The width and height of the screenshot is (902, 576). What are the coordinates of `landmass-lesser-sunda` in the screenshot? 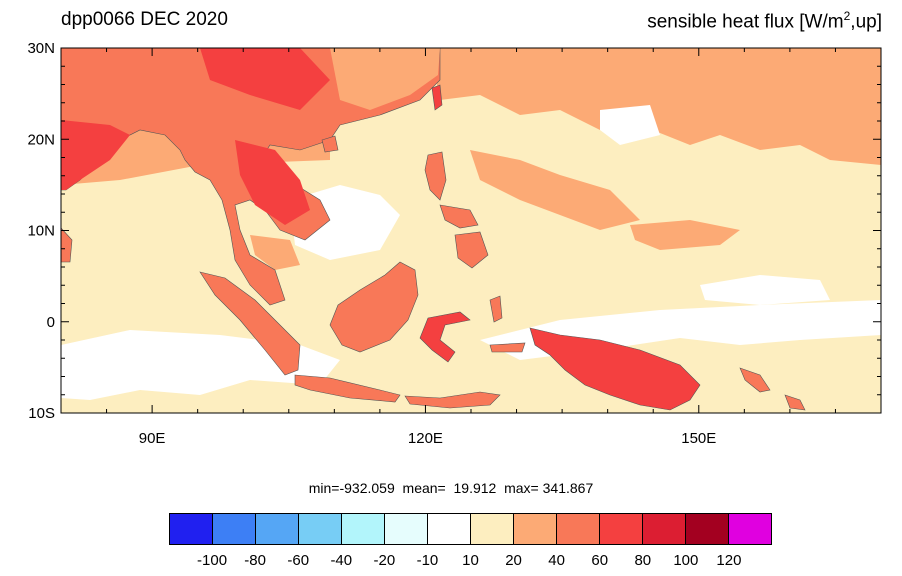 It's located at (452, 400).